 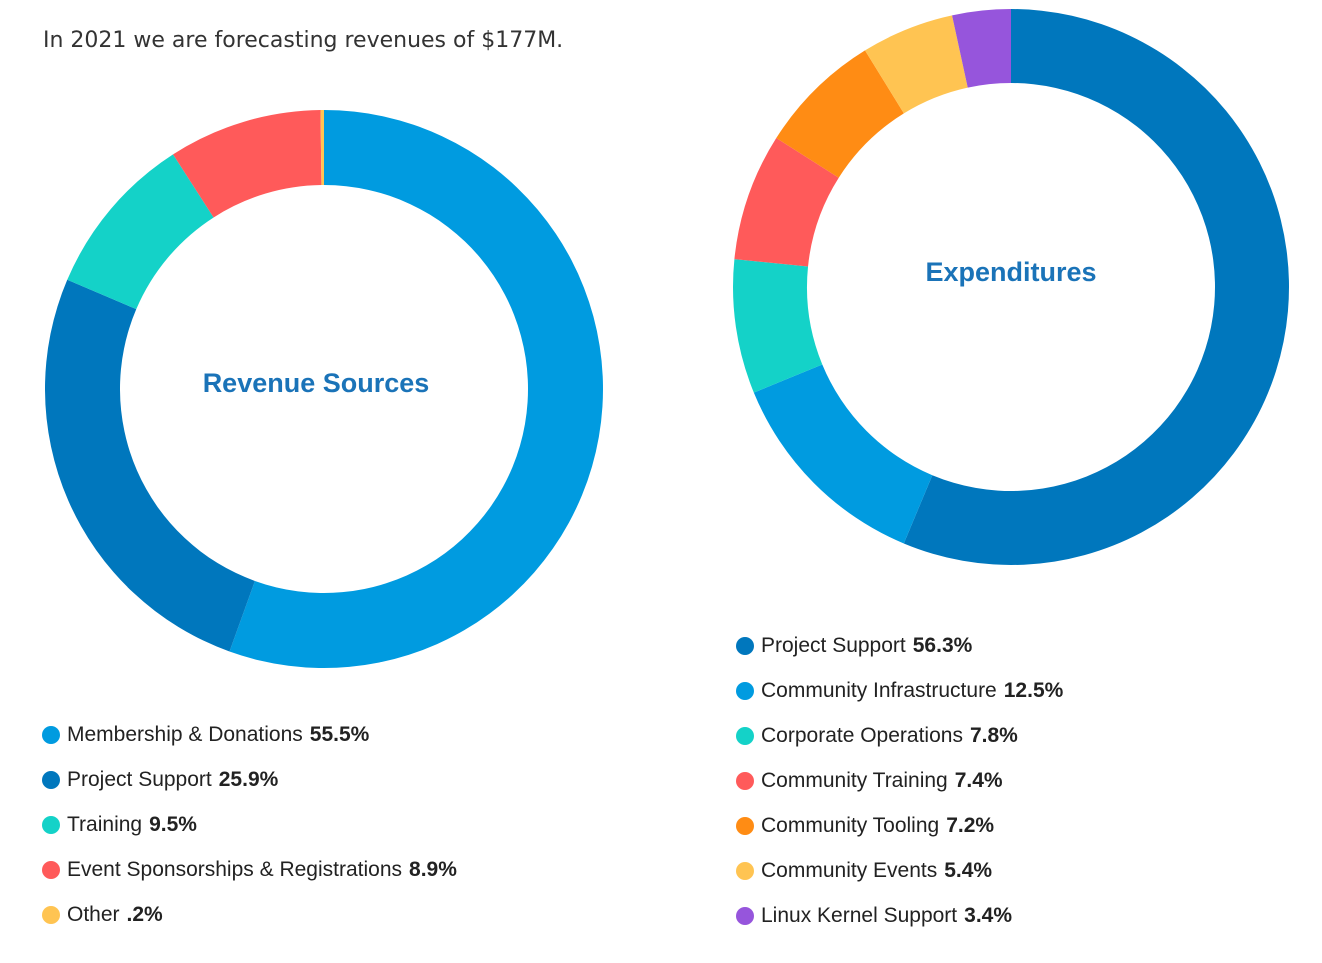 What do you see at coordinates (850, 825) in the screenshot?
I see `legend-label: Community Tooling` at bounding box center [850, 825].